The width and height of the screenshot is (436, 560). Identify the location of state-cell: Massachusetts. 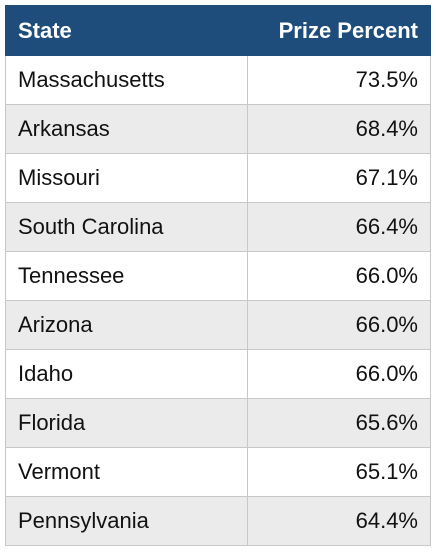
(126, 80).